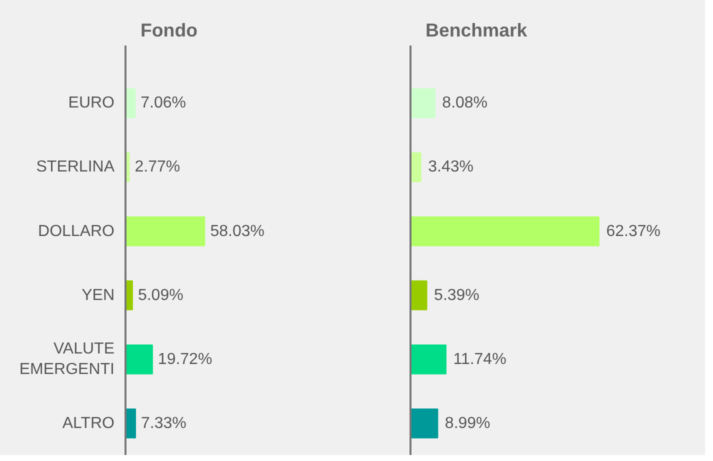  I want to click on y-tick-label: DOLLARO, so click(76, 231).